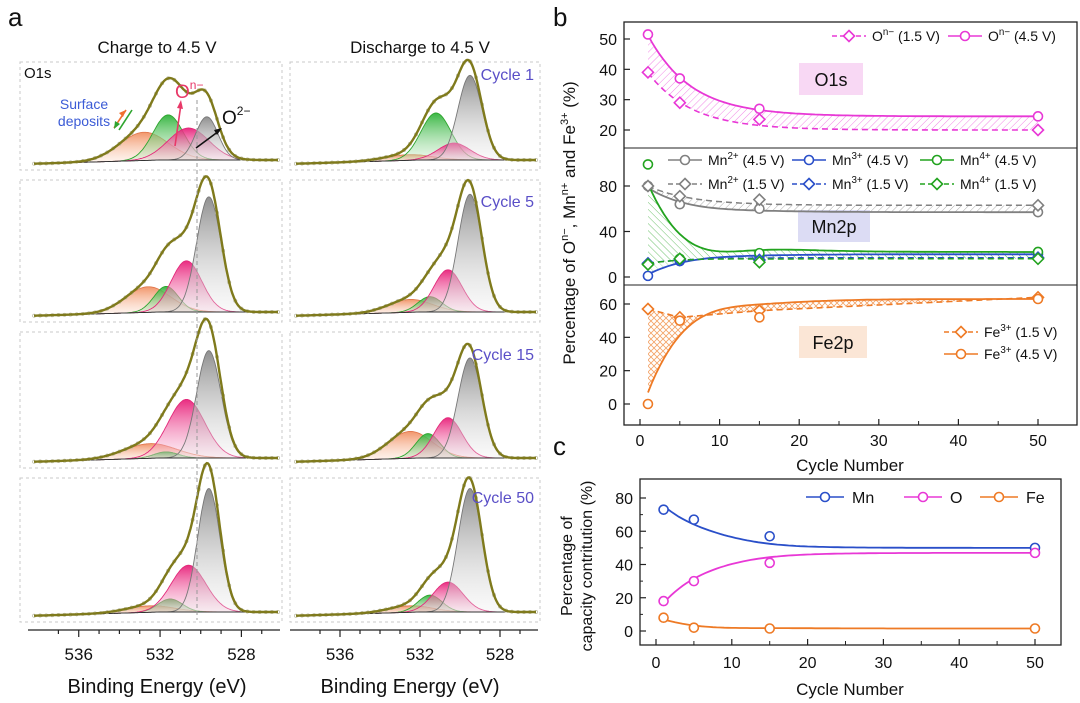 This screenshot has width=1080, height=703. I want to click on xps-tick-label-0-532: 532, so click(160, 654).